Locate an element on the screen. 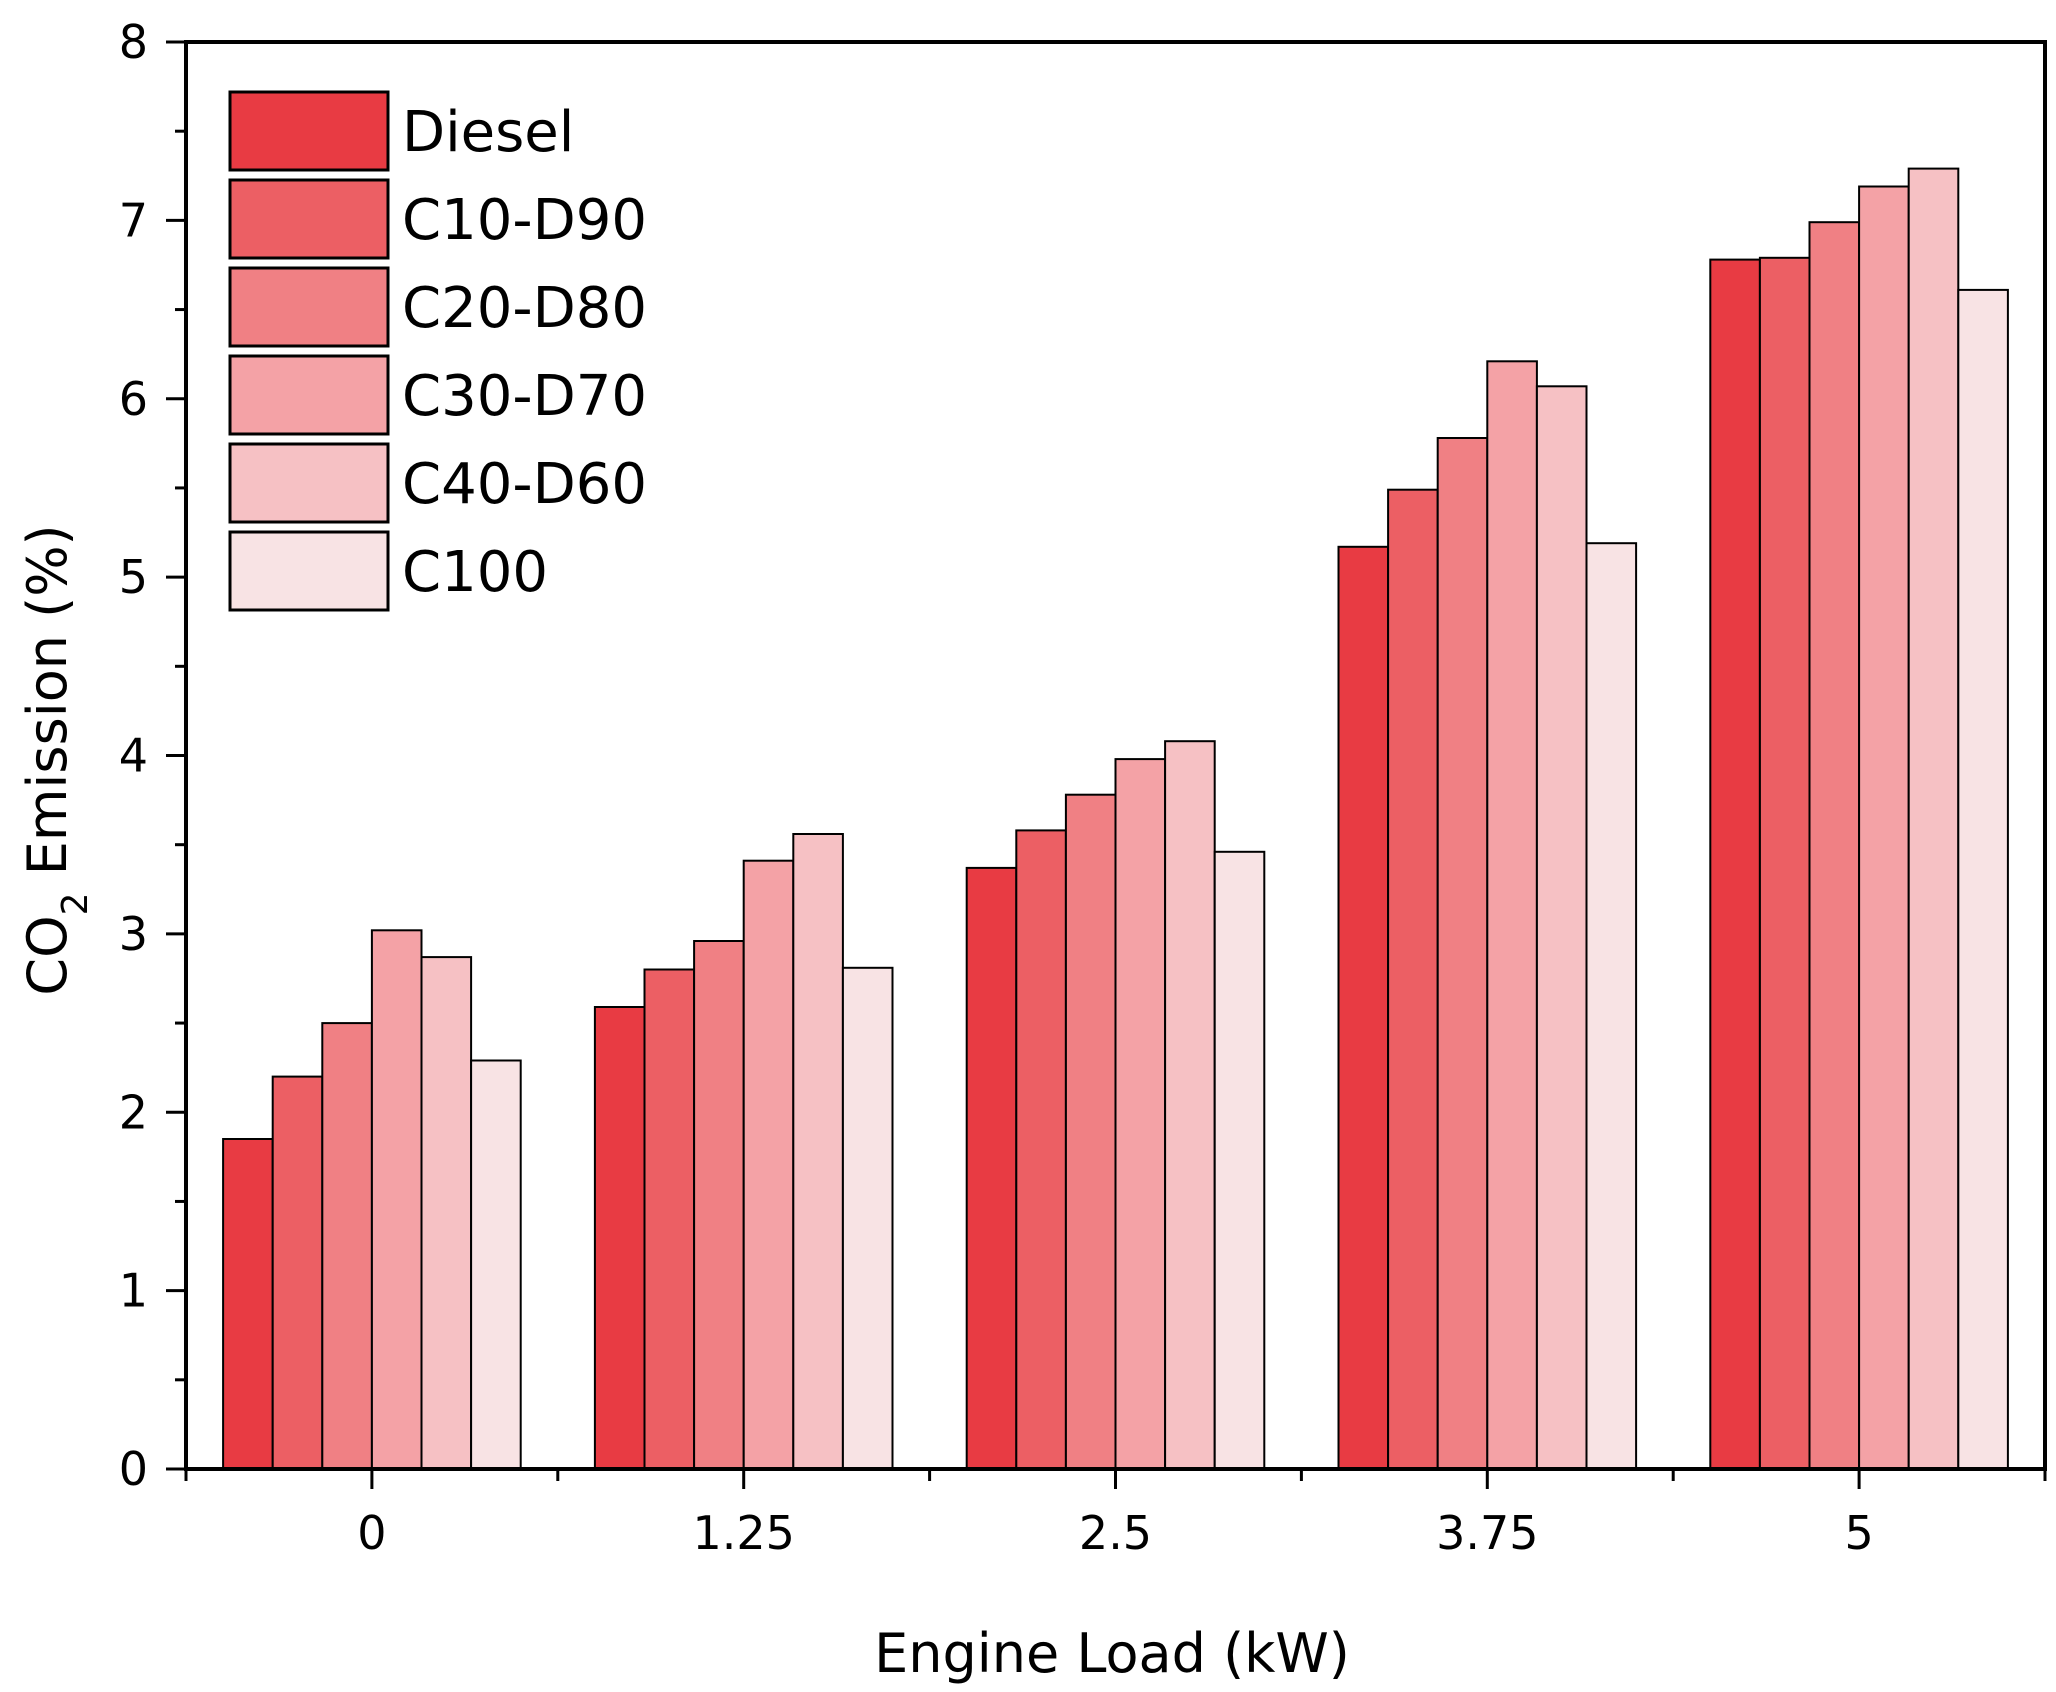 This screenshot has width=2056, height=1692. y-tick-label: 3 is located at coordinates (133, 934).